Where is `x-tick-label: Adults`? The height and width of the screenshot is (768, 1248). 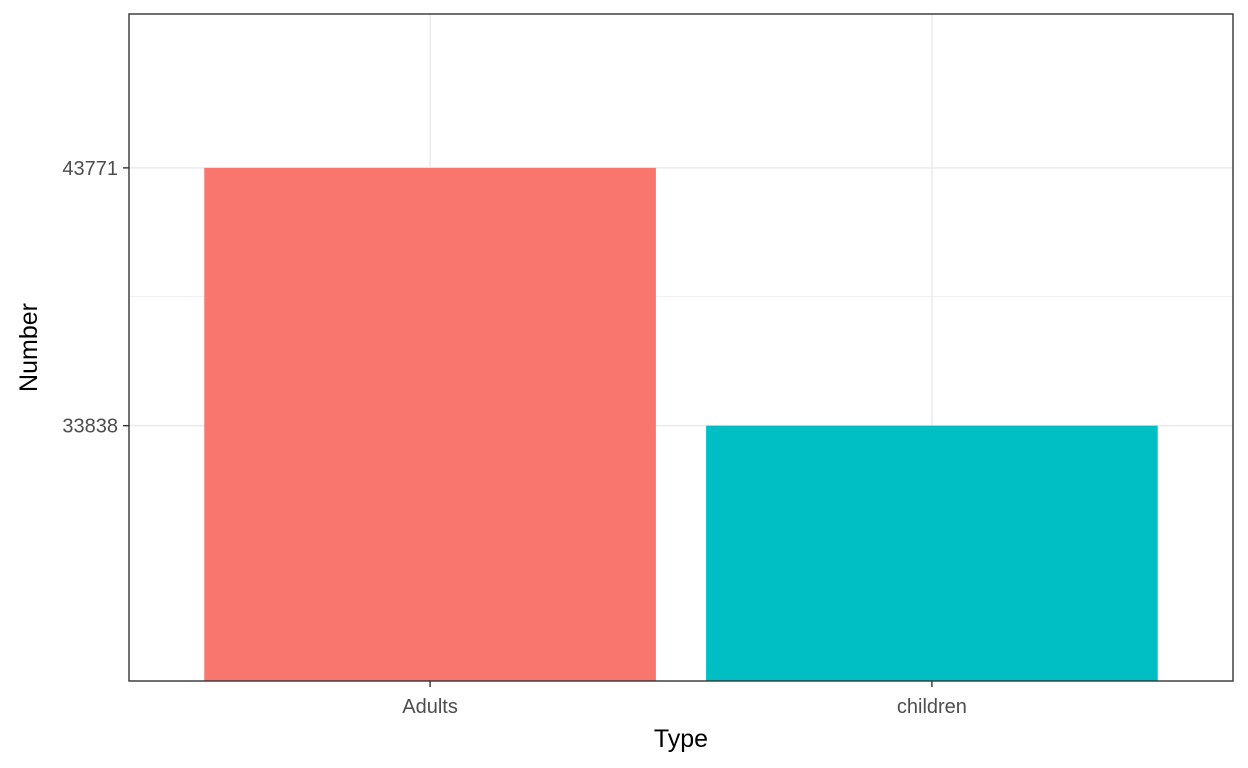
x-tick-label: Adults is located at coordinates (430, 707).